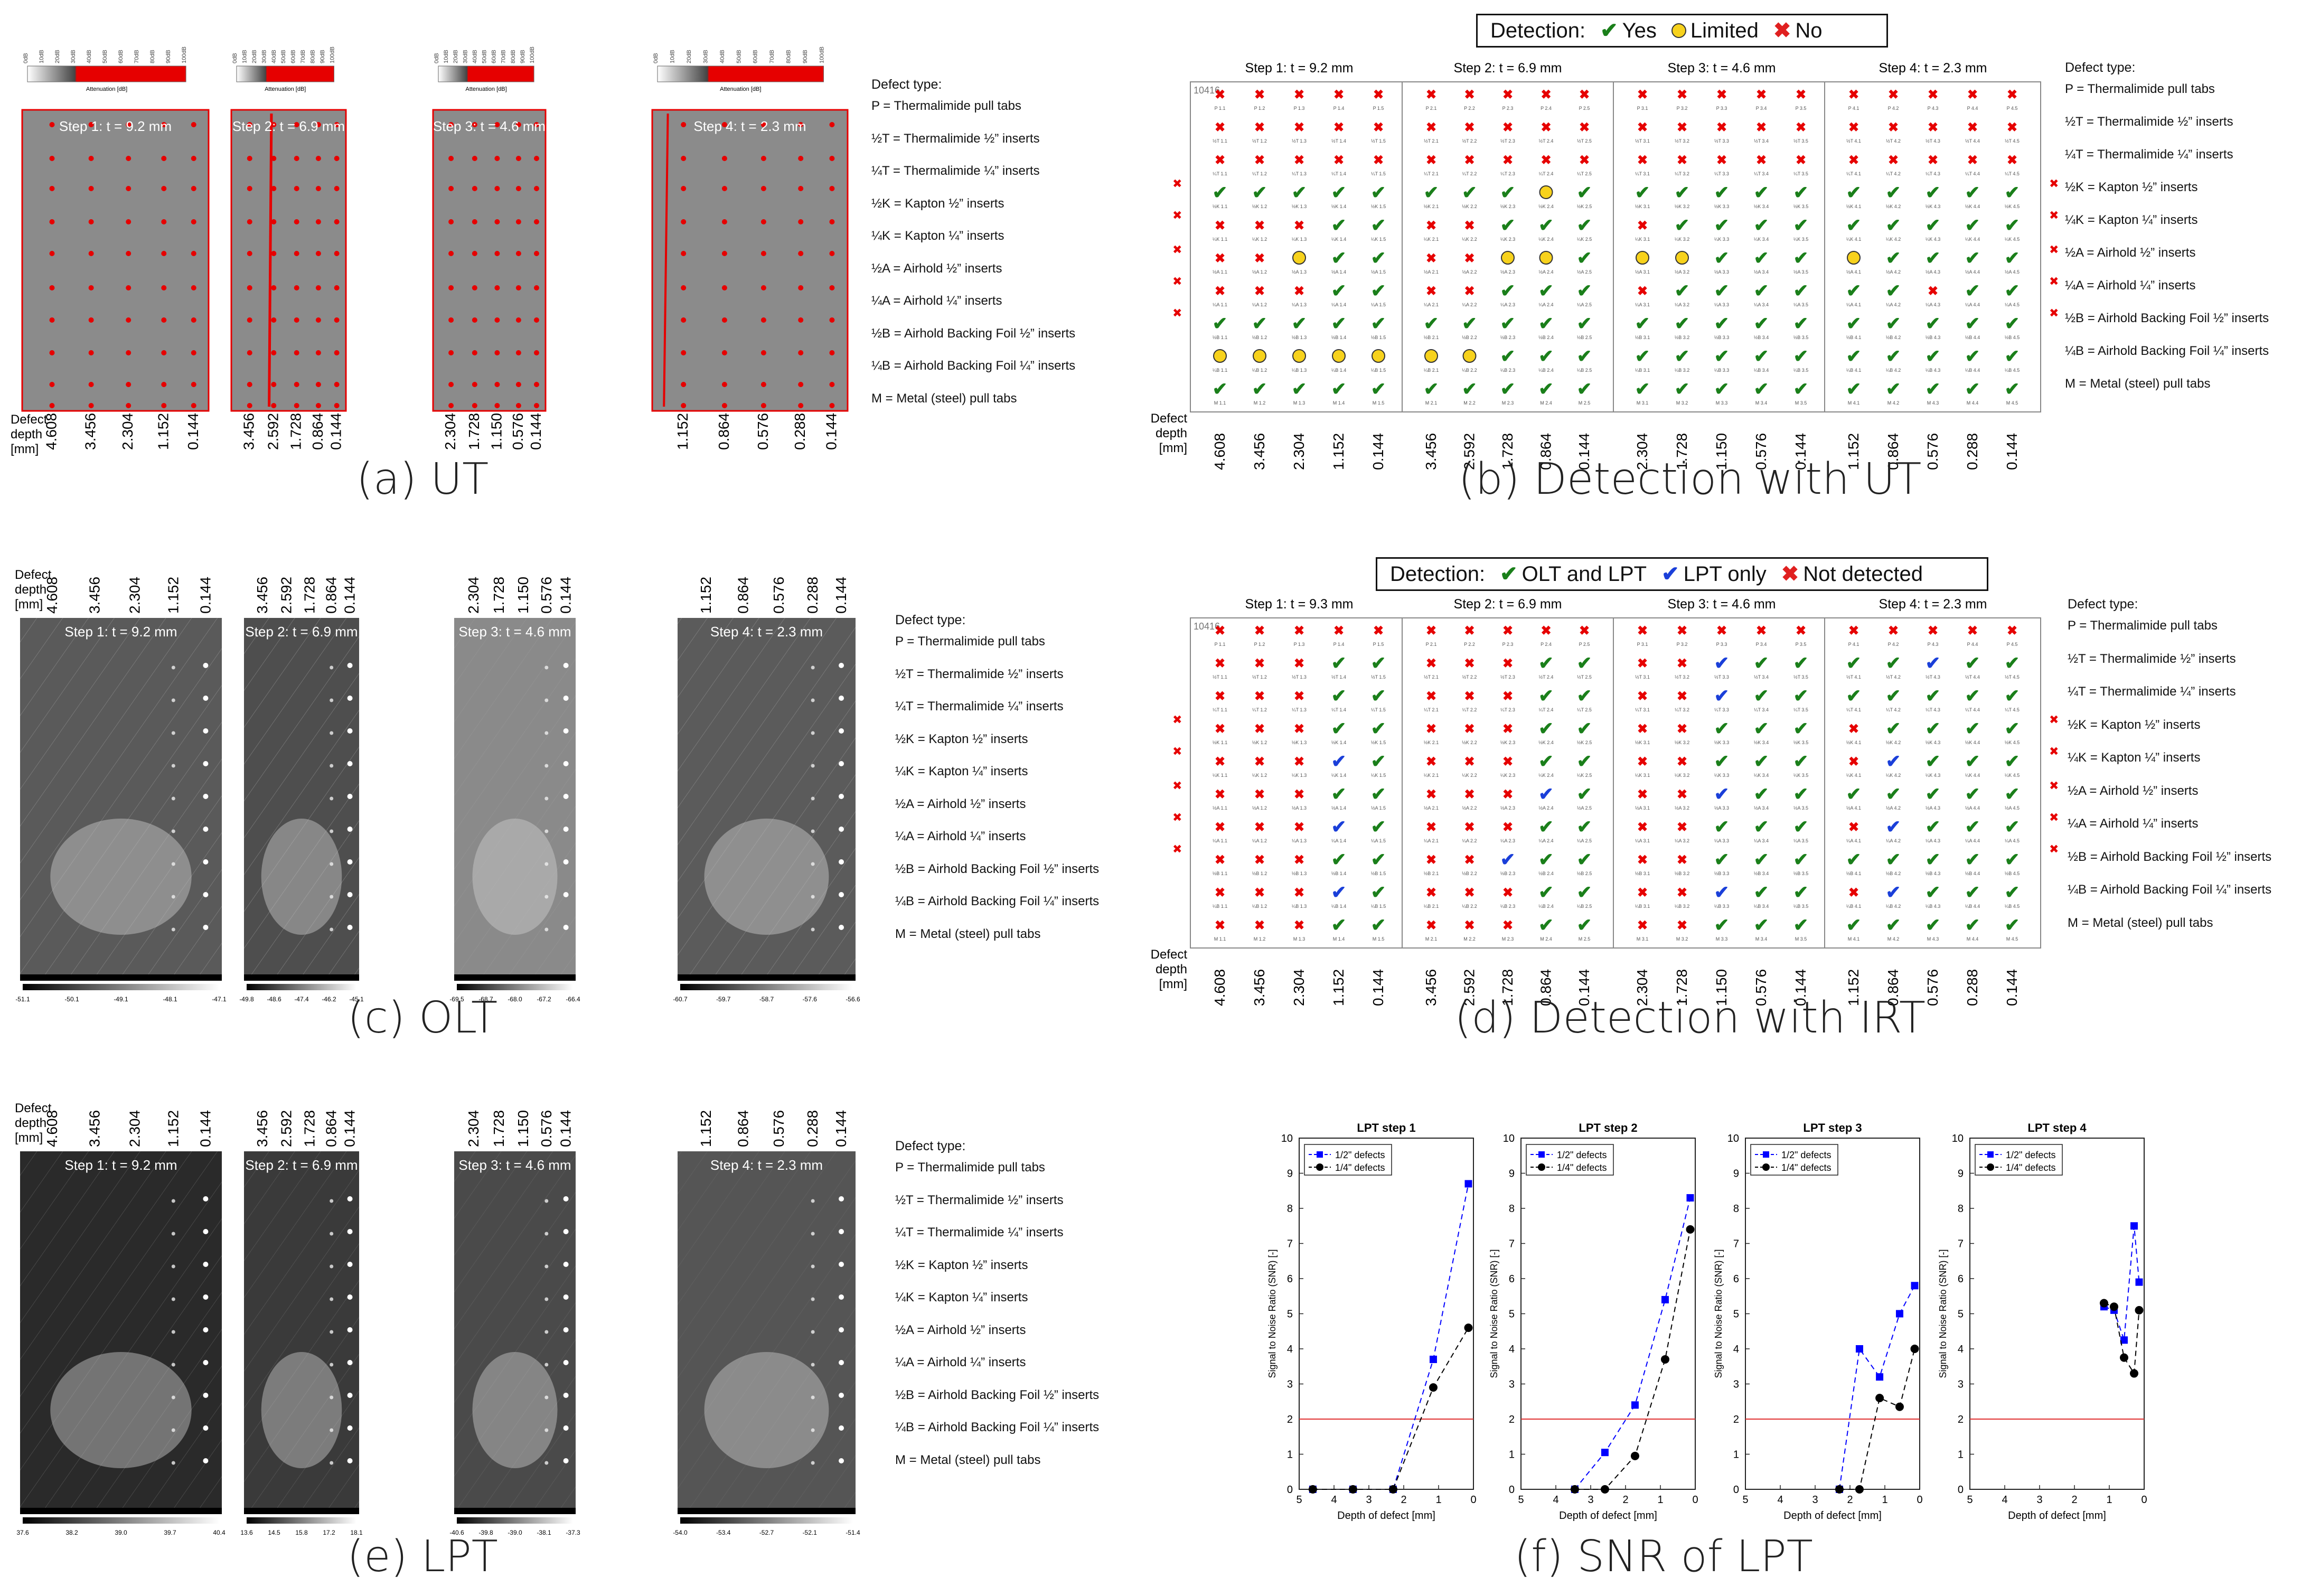 This screenshot has width=2301, height=1596. I want to click on snr-legend-marker, so click(1990, 1167).